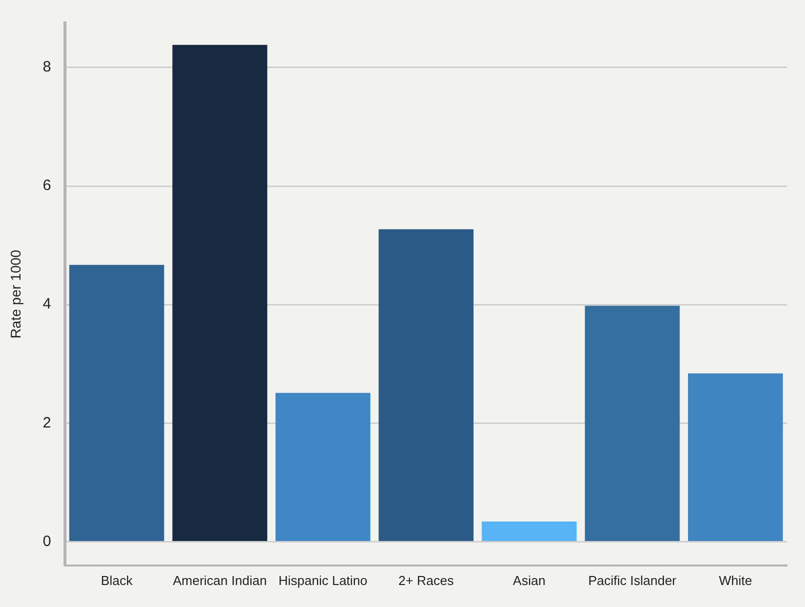 The image size is (805, 607). Describe the element at coordinates (47, 304) in the screenshot. I see `y-tick-label: 4` at that location.